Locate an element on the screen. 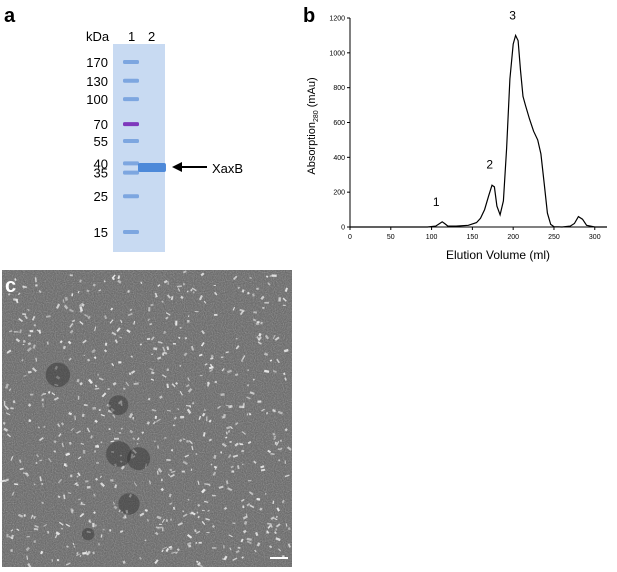  x-tick-label: 50 is located at coordinates (391, 237).